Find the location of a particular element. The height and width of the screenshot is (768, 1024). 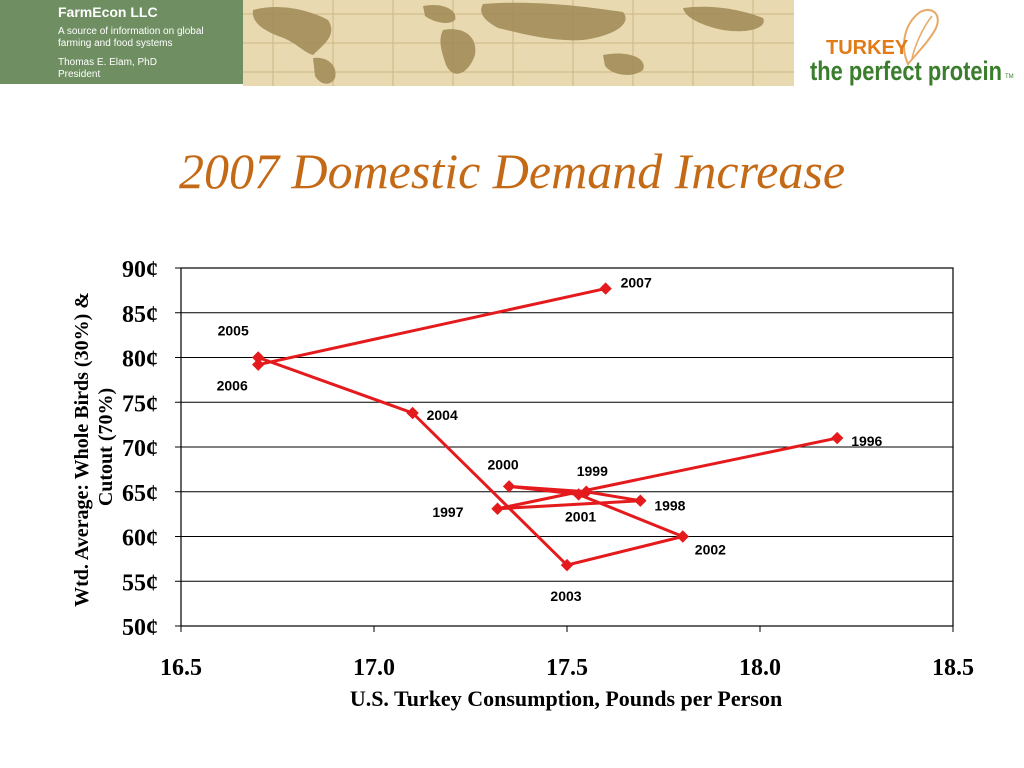

slide-title: 2007 Domestic Demand Increase is located at coordinates (512, 171).